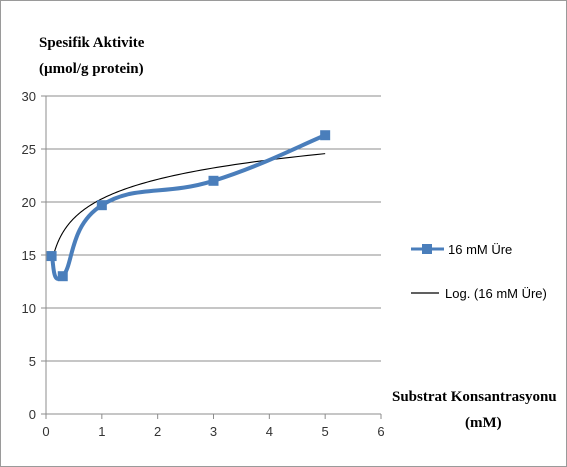 Image resolution: width=567 pixels, height=467 pixels. Describe the element at coordinates (325, 431) in the screenshot. I see `x-tick-label: 5` at that location.